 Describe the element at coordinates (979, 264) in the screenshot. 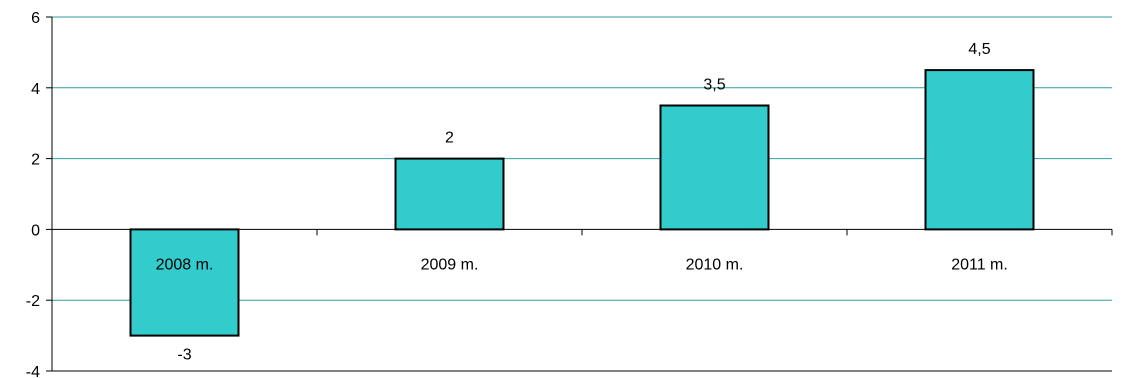

I see `category-label: 2011 m.` at that location.